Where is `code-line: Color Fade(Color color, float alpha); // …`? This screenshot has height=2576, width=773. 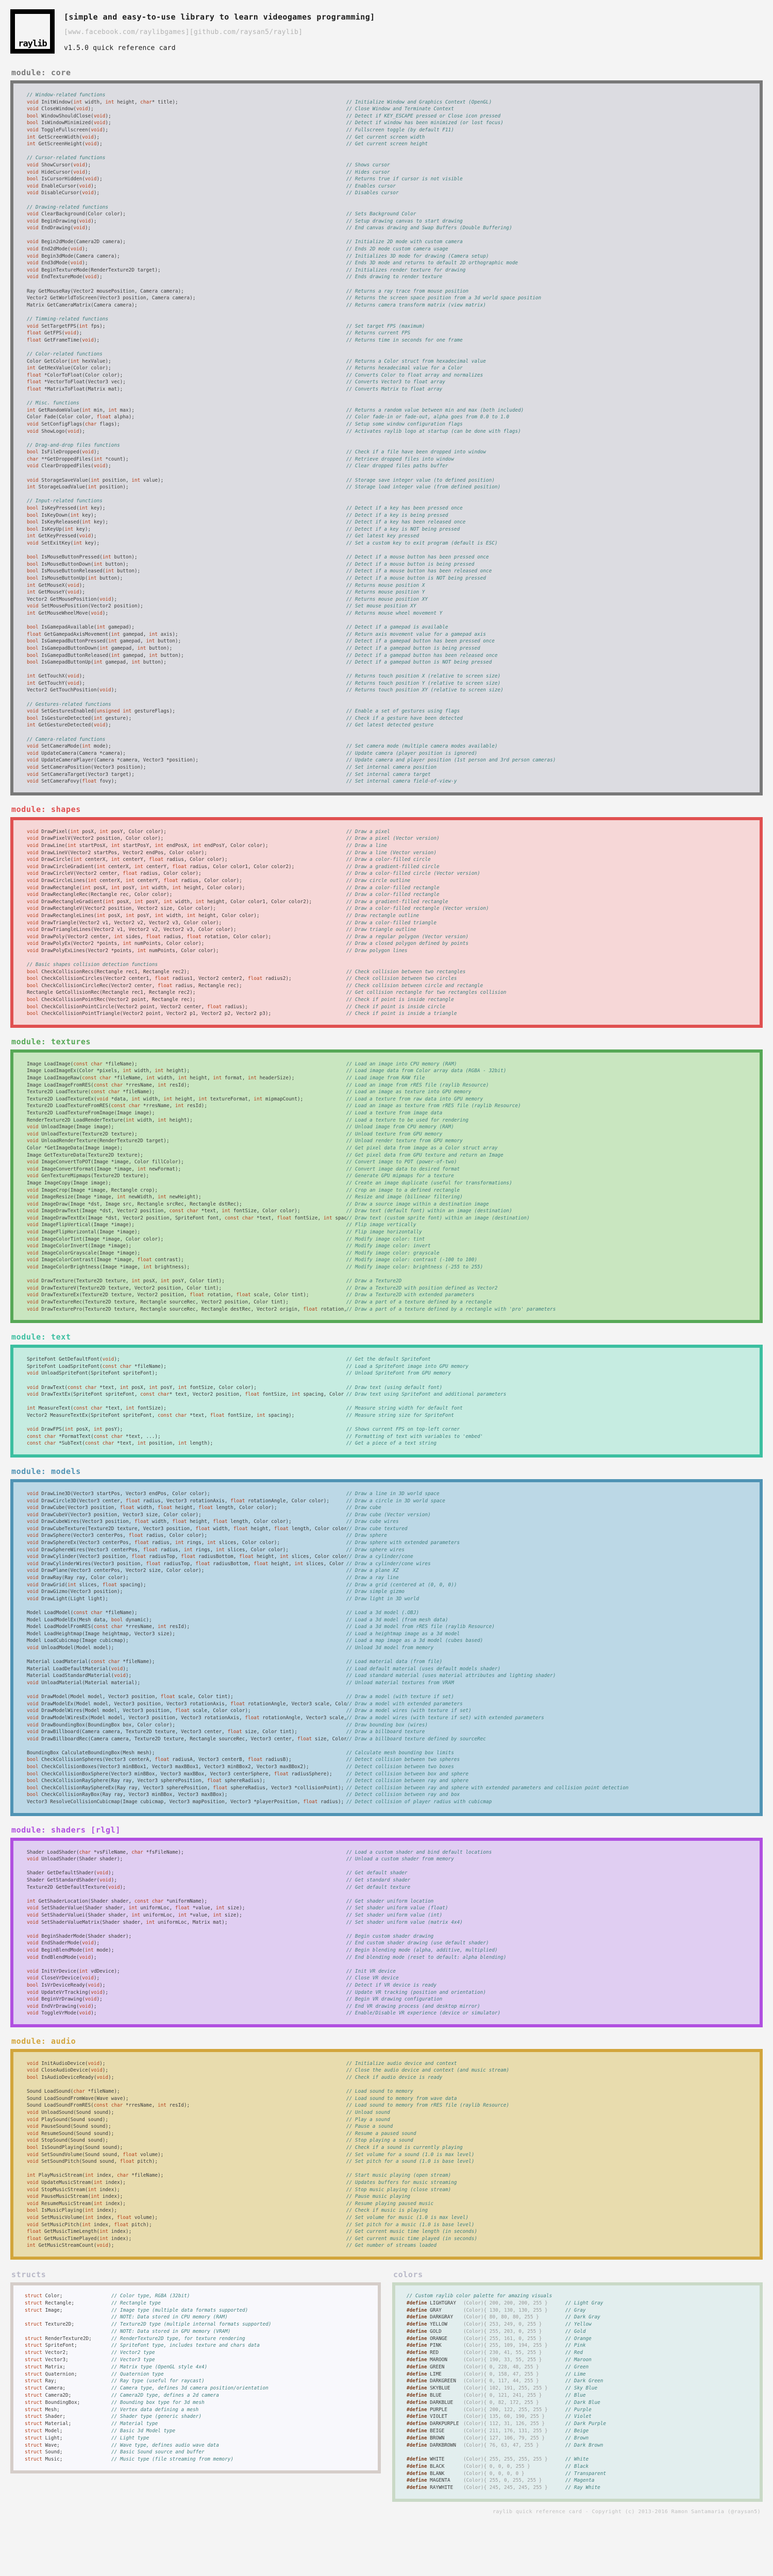 code-line: Color Fade(Color color, float alpha); // … is located at coordinates (390, 417).